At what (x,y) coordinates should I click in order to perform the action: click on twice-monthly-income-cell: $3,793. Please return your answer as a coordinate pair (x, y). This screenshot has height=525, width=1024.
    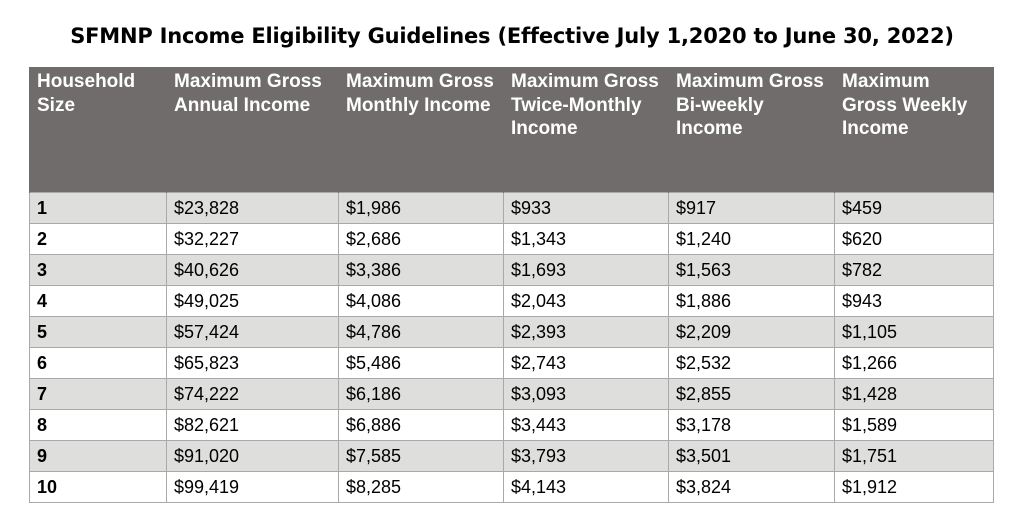
    Looking at the image, I should click on (586, 456).